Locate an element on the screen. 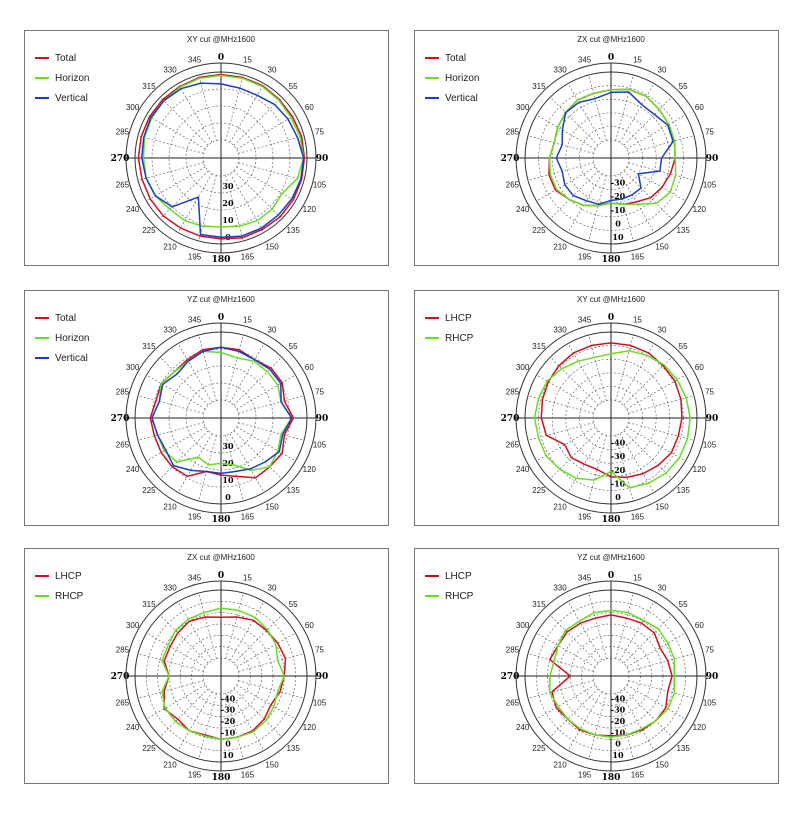 The image size is (800, 816). angle-label: 30 is located at coordinates (662, 588).